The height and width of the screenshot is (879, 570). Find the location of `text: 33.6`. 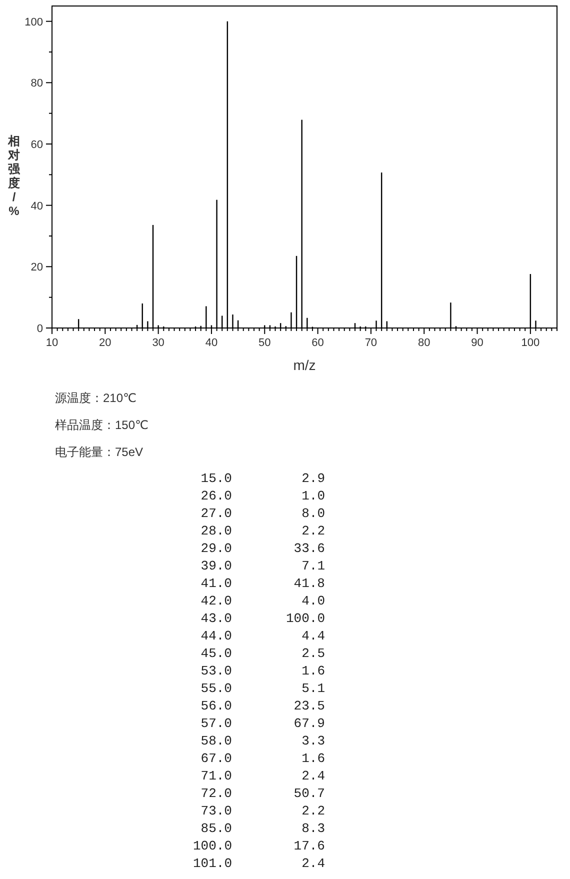

text: 33.6 is located at coordinates (309, 548).